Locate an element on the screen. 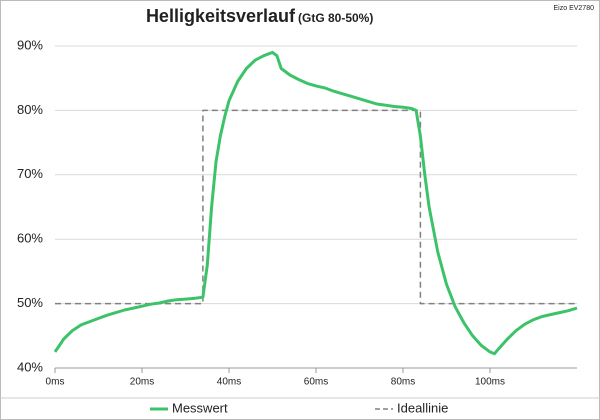 This screenshot has width=600, height=420. chart-title: Helligkeitsverlauf is located at coordinates (221, 16).